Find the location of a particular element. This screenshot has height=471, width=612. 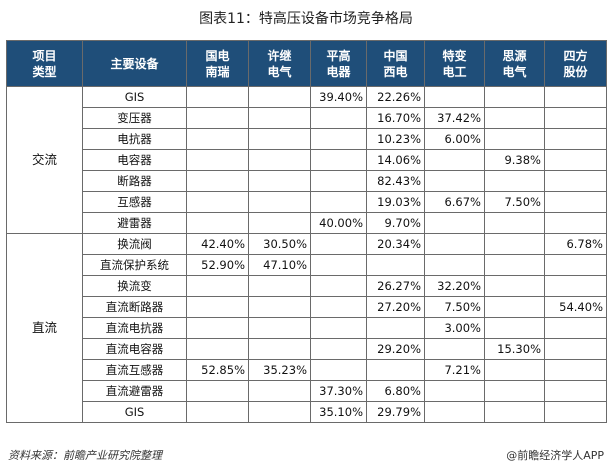

column-header-line: 思源 is located at coordinates (514, 55).